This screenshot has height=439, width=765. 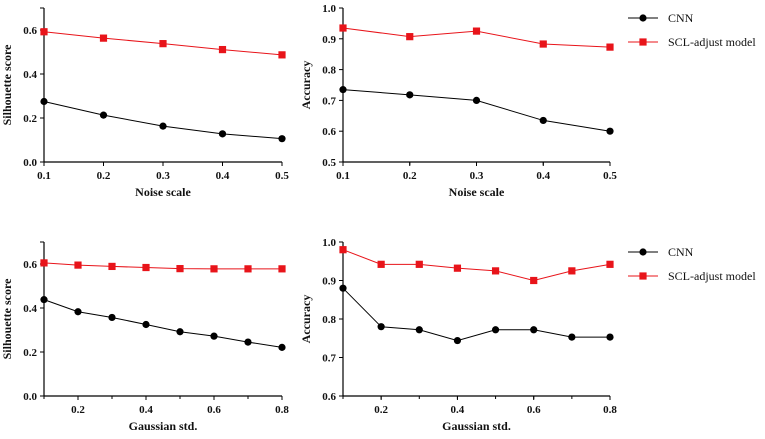 What do you see at coordinates (477, 192) in the screenshot?
I see `x-axis-label: Noise scale` at bounding box center [477, 192].